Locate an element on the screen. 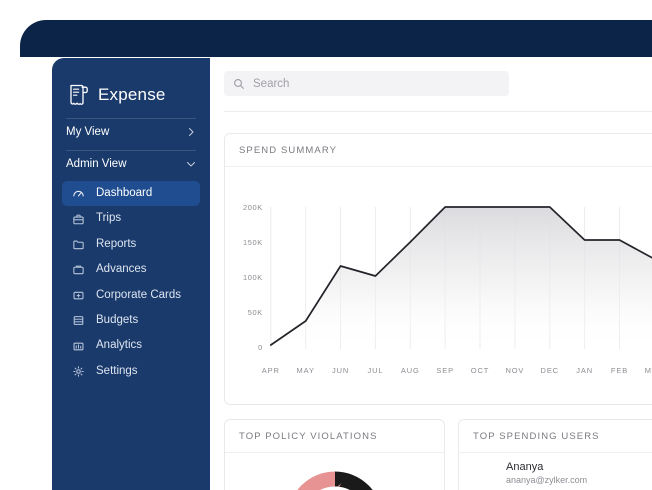 The width and height of the screenshot is (652, 490). briefcase-icon is located at coordinates (78, 219).